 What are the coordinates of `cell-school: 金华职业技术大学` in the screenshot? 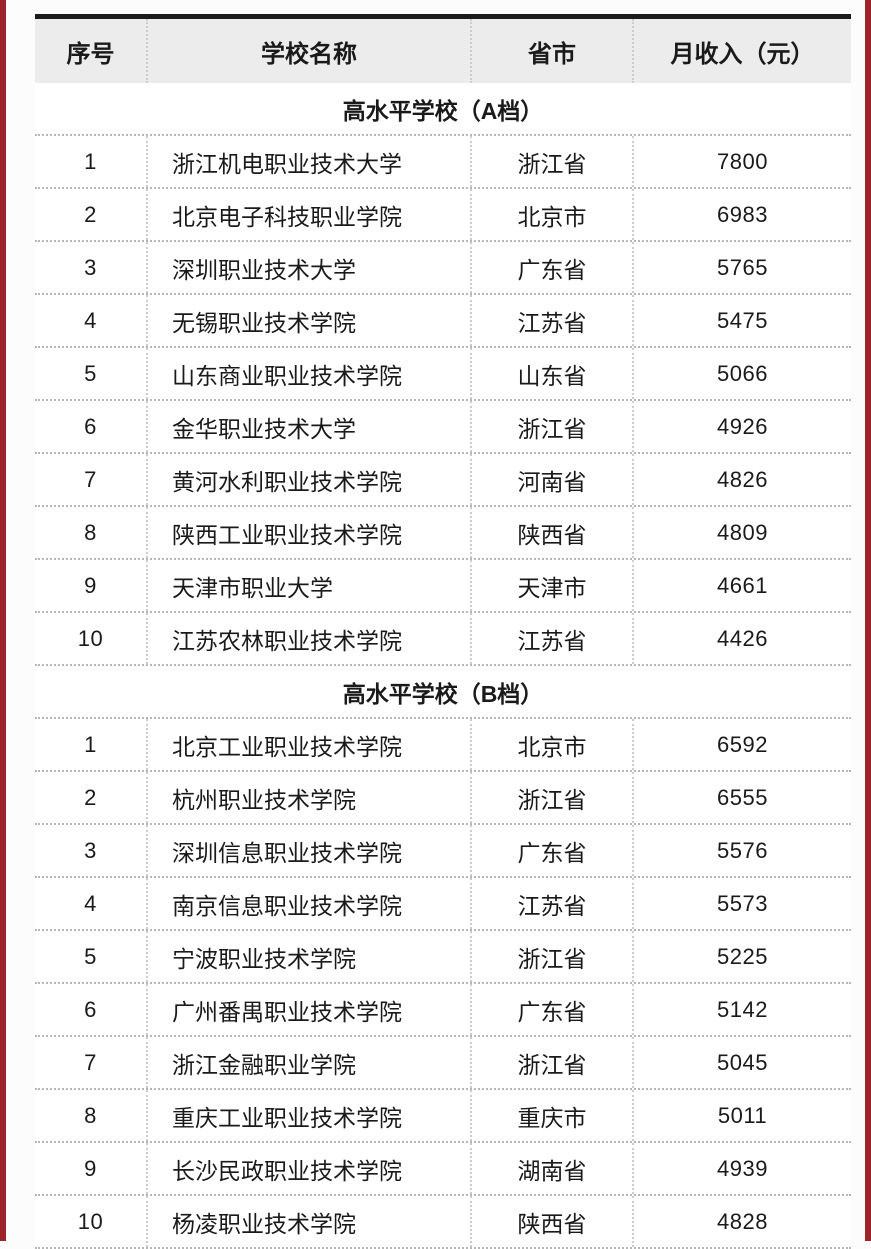 It's located at (308, 426).